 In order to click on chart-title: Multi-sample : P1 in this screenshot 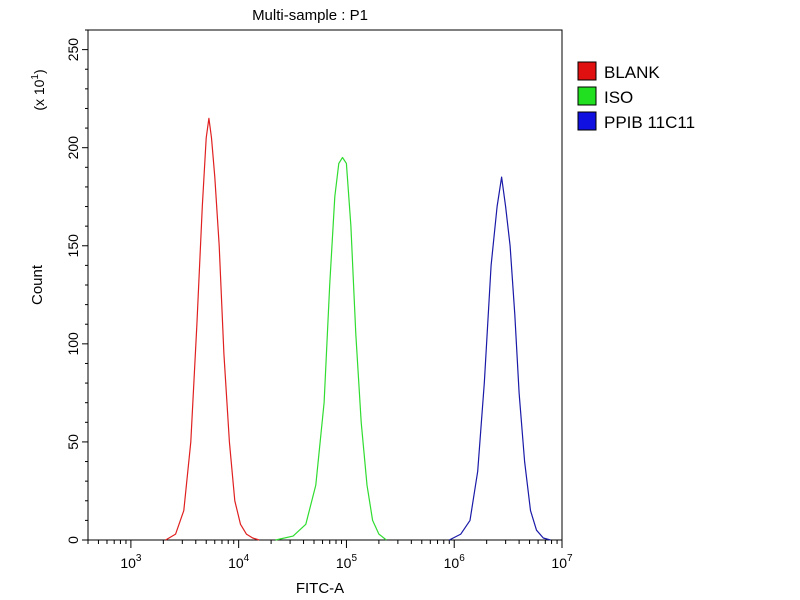, I will do `click(310, 15)`.